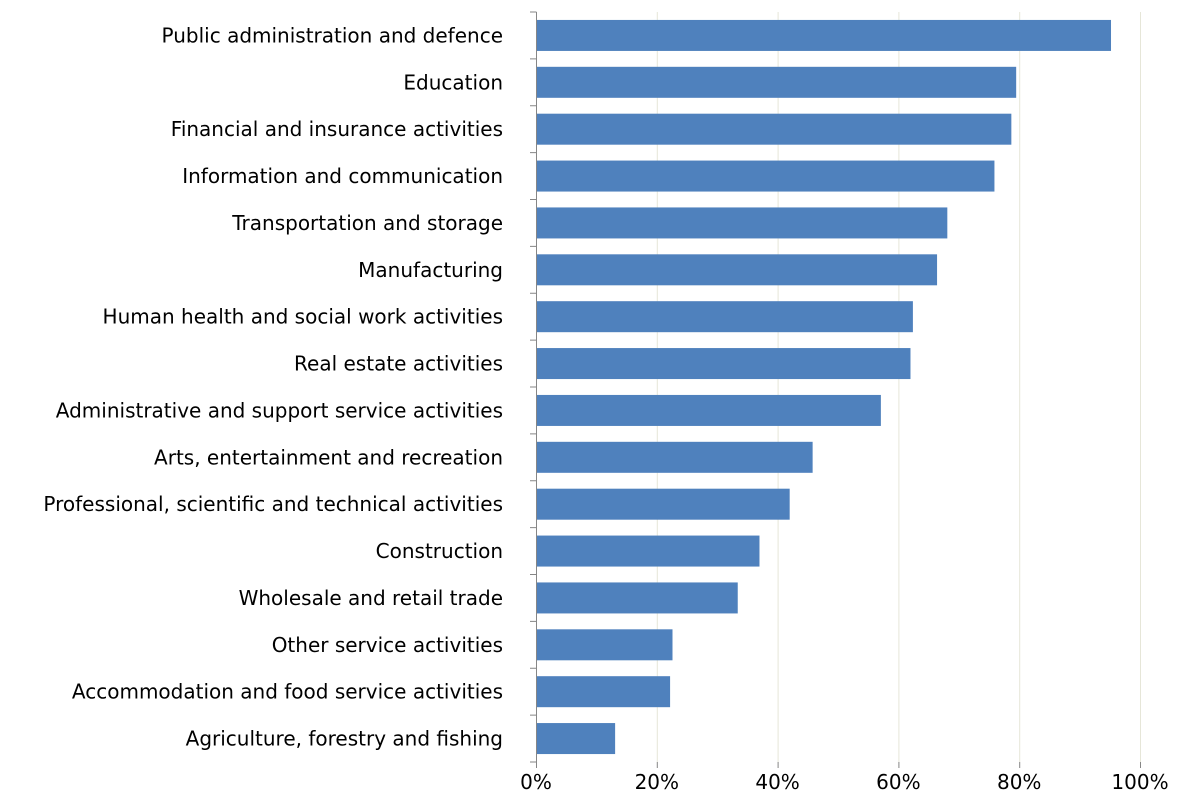 The height and width of the screenshot is (811, 1180). Describe the element at coordinates (898, 782) in the screenshot. I see `x-tick-label: 60%` at that location.